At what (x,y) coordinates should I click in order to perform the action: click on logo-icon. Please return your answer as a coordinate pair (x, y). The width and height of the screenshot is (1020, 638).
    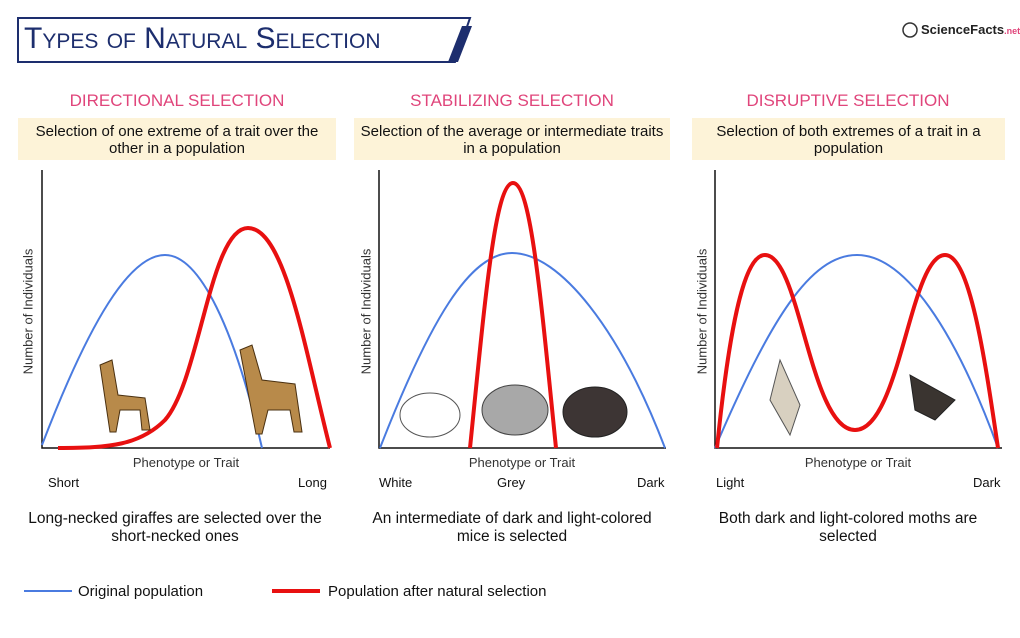
    Looking at the image, I should click on (910, 30).